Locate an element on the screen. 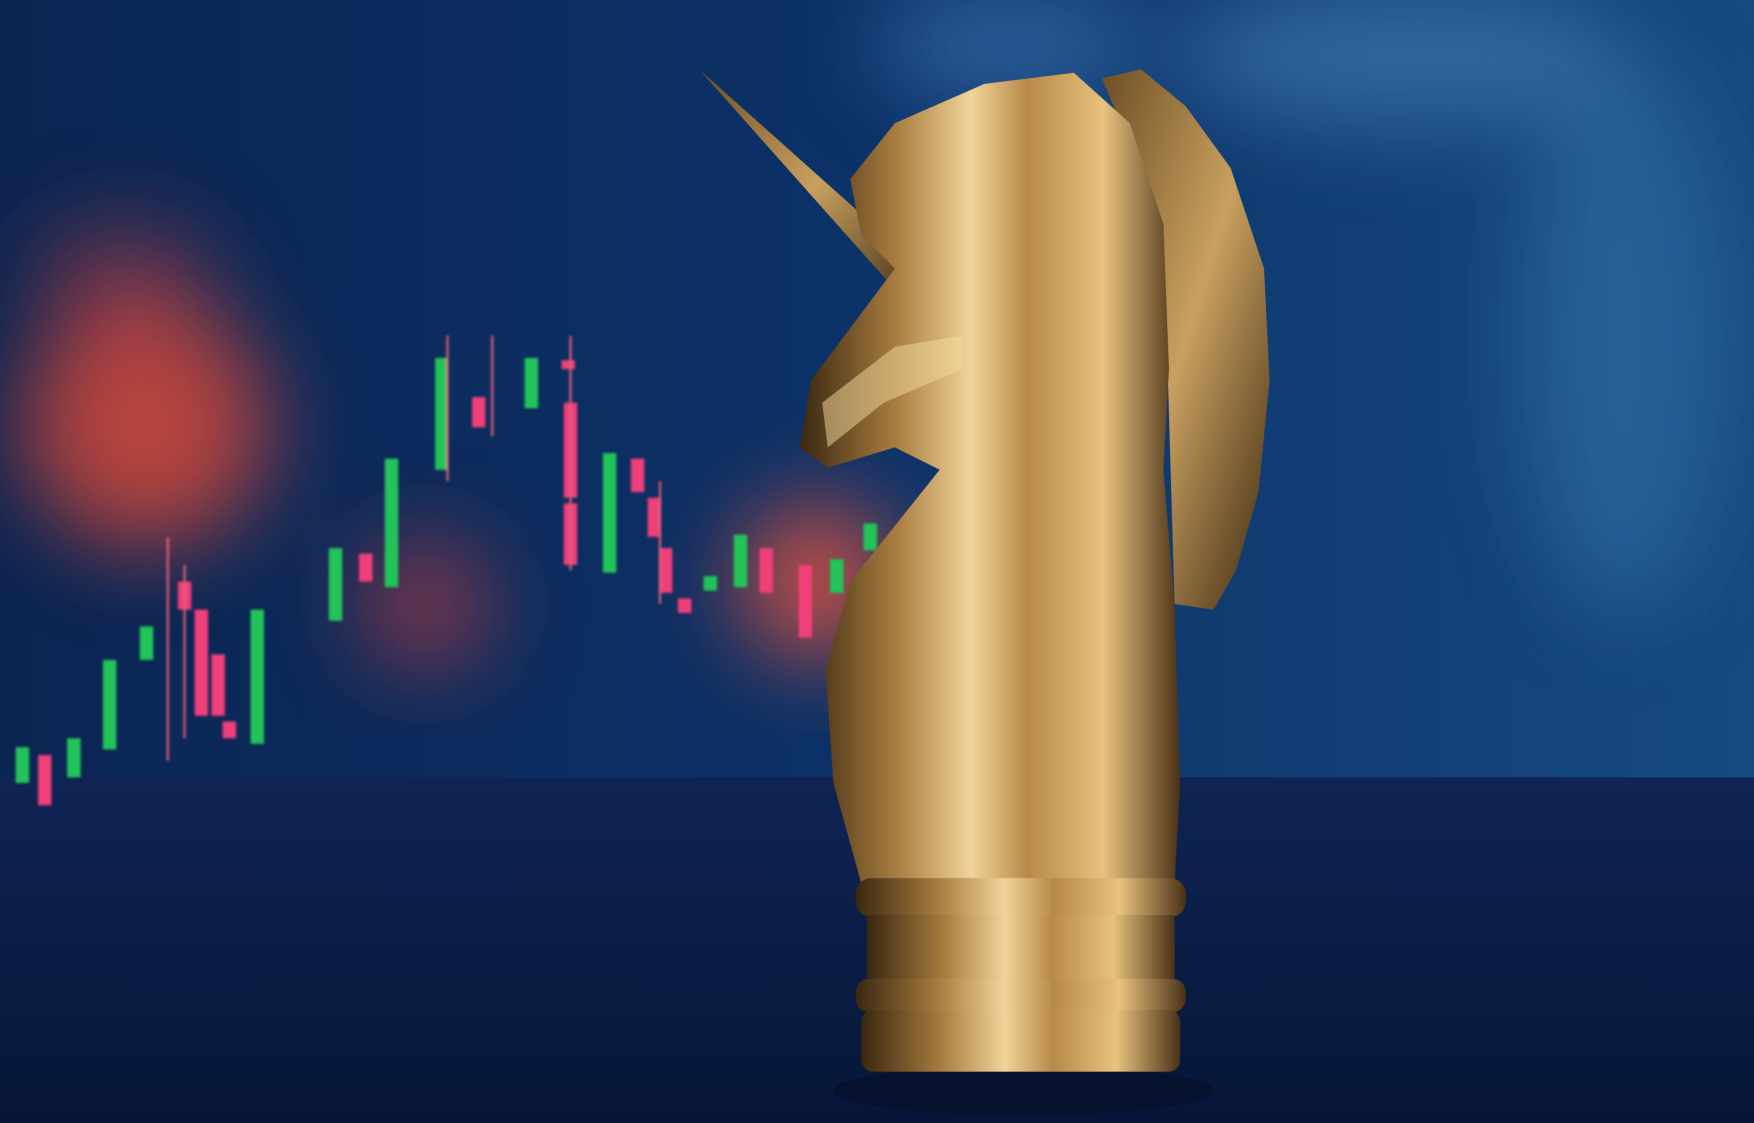  collar is located at coordinates (1020, 898).